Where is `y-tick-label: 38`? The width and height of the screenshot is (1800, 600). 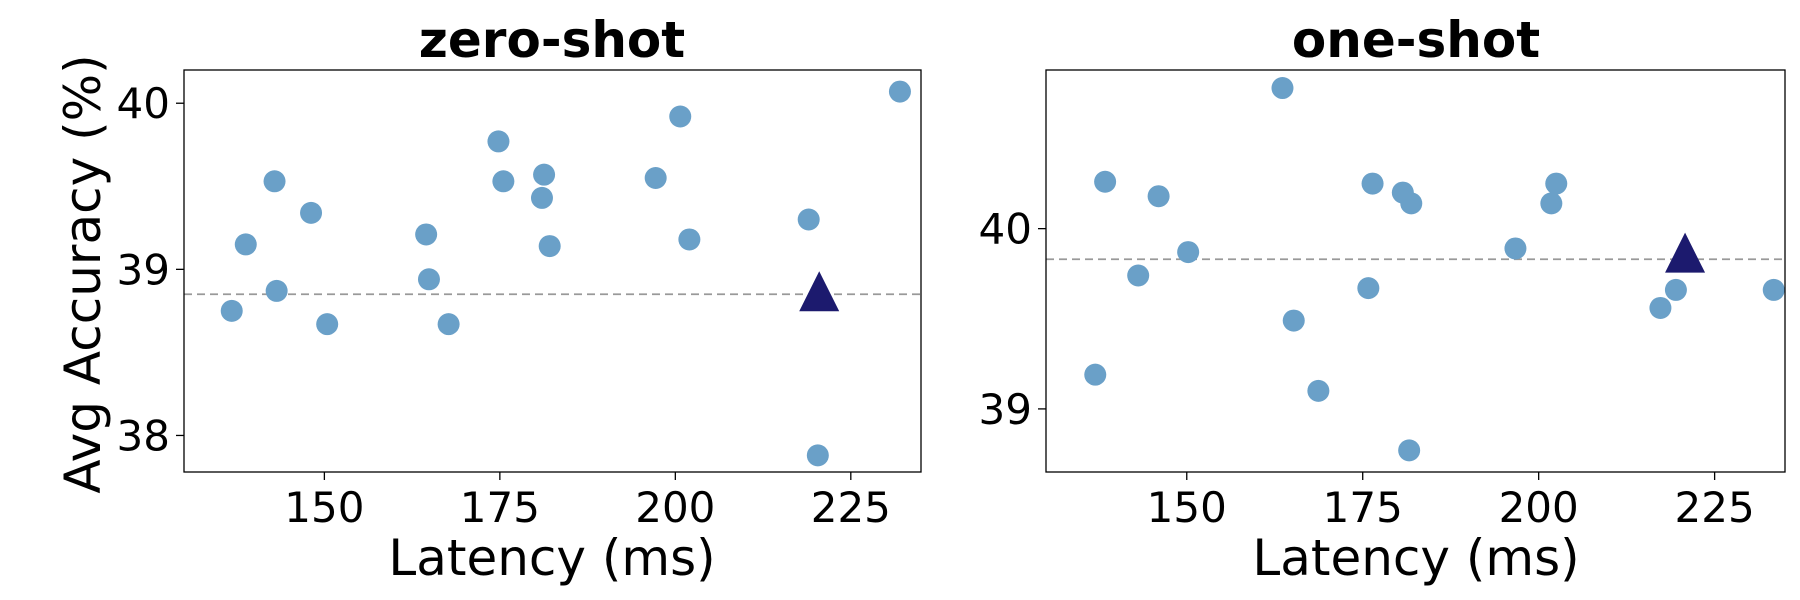 y-tick-label: 38 is located at coordinates (143, 435).